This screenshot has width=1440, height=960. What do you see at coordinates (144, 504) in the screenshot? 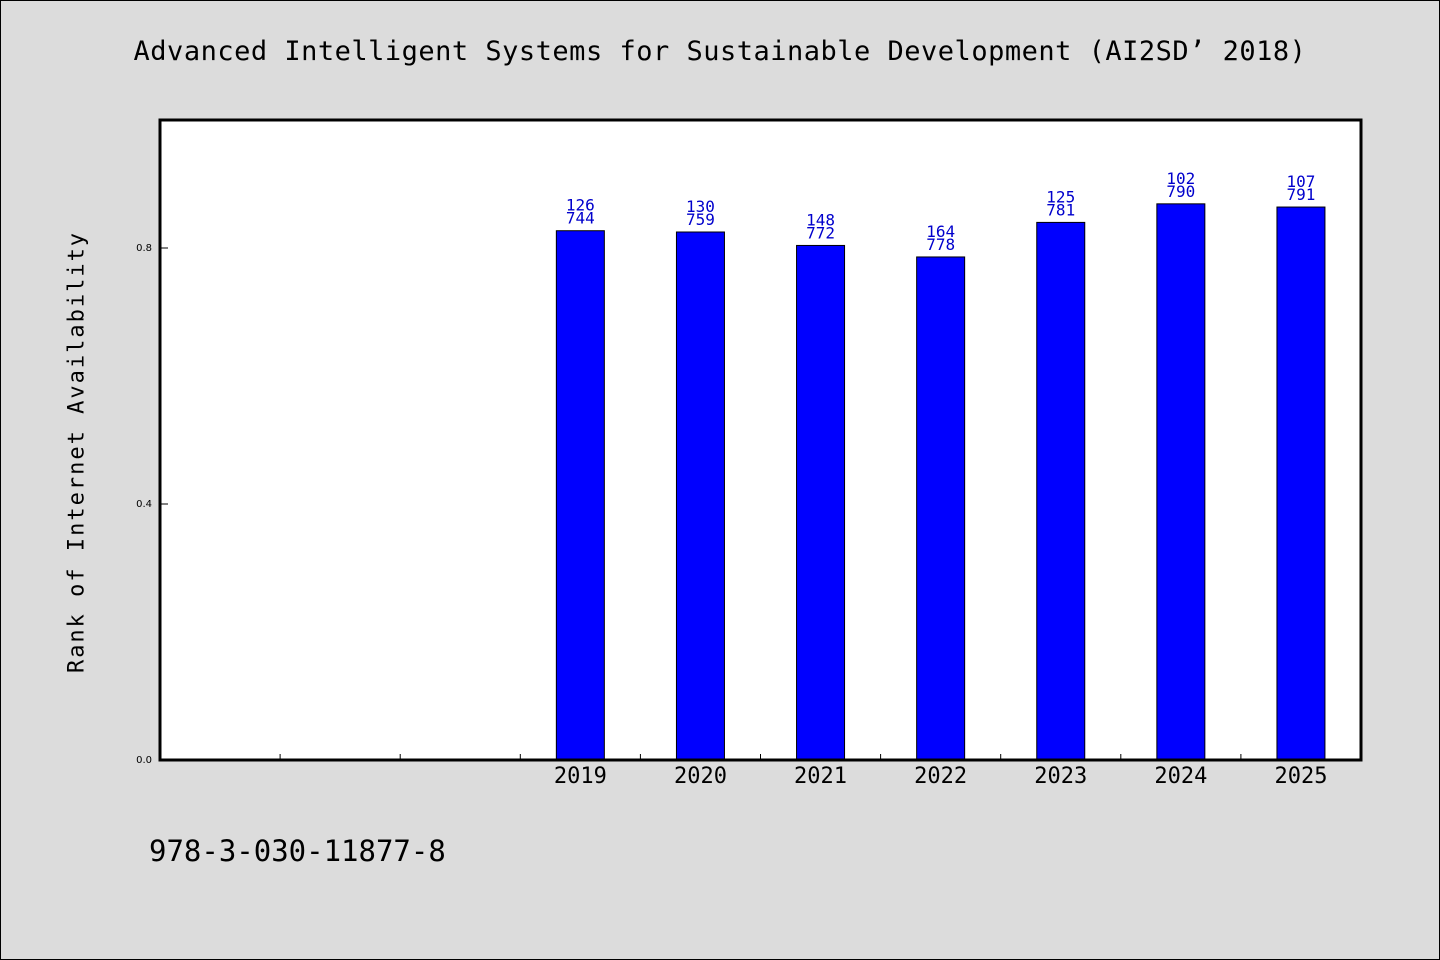
I see `y-tick-label: 0.4` at bounding box center [144, 504].